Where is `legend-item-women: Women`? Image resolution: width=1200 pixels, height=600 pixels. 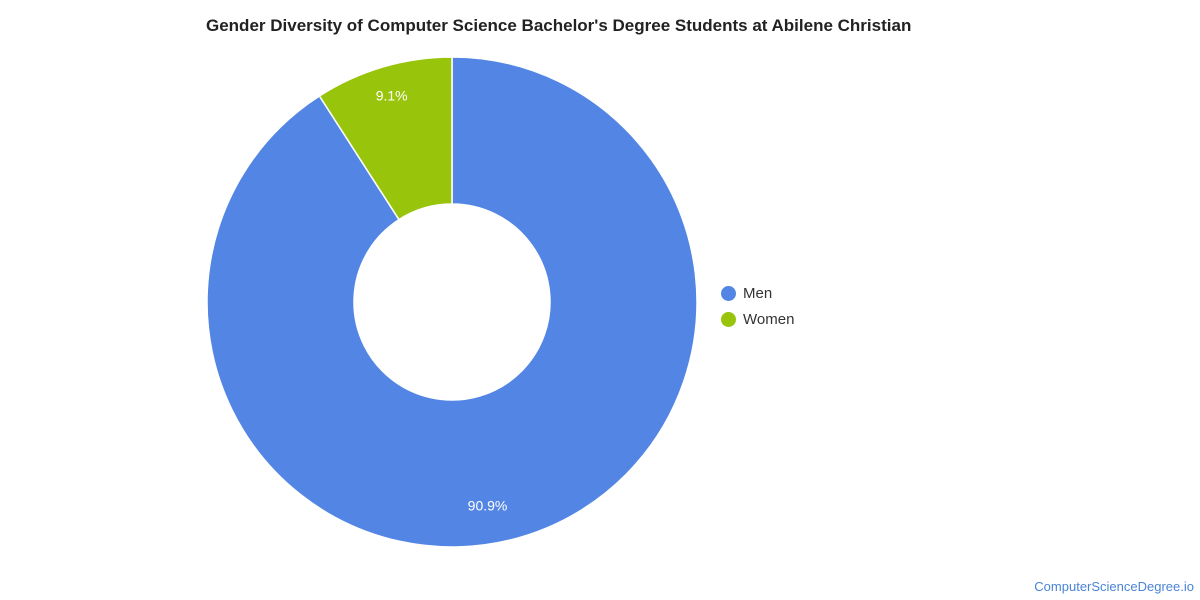 legend-item-women: Women is located at coordinates (757, 319).